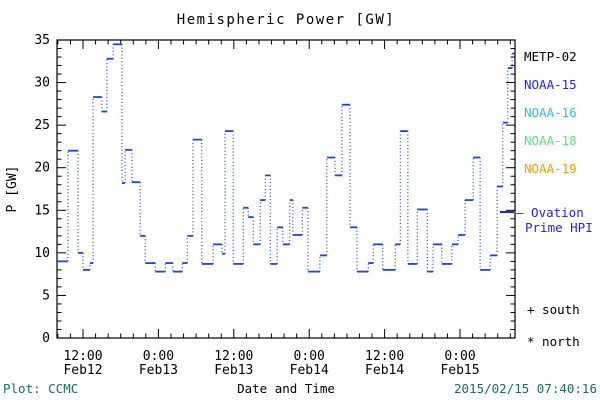 The image size is (600, 400). I want to click on svg-text: 30, so click(42, 83).